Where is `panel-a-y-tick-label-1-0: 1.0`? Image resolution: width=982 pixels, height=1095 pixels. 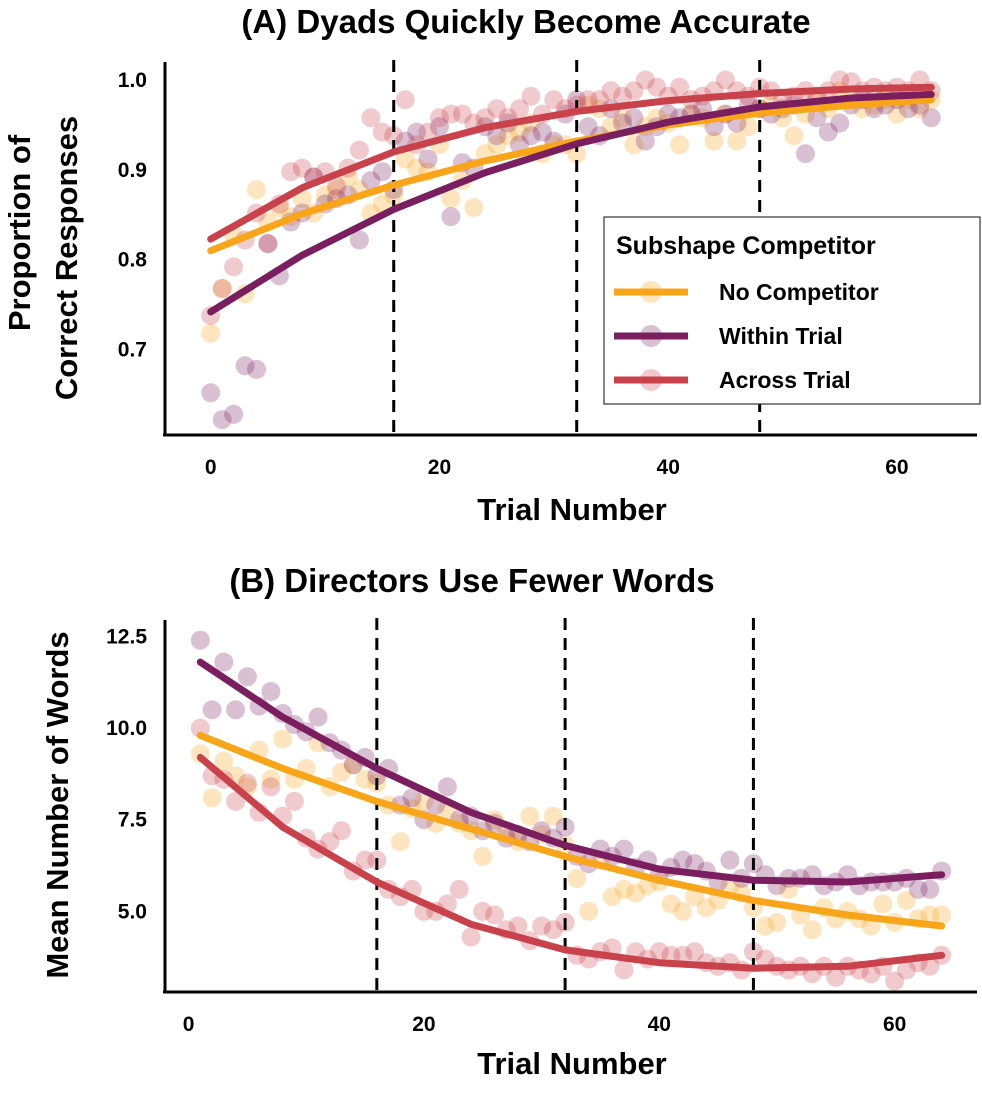
panel-a-y-tick-label-1-0: 1.0 is located at coordinates (132, 80).